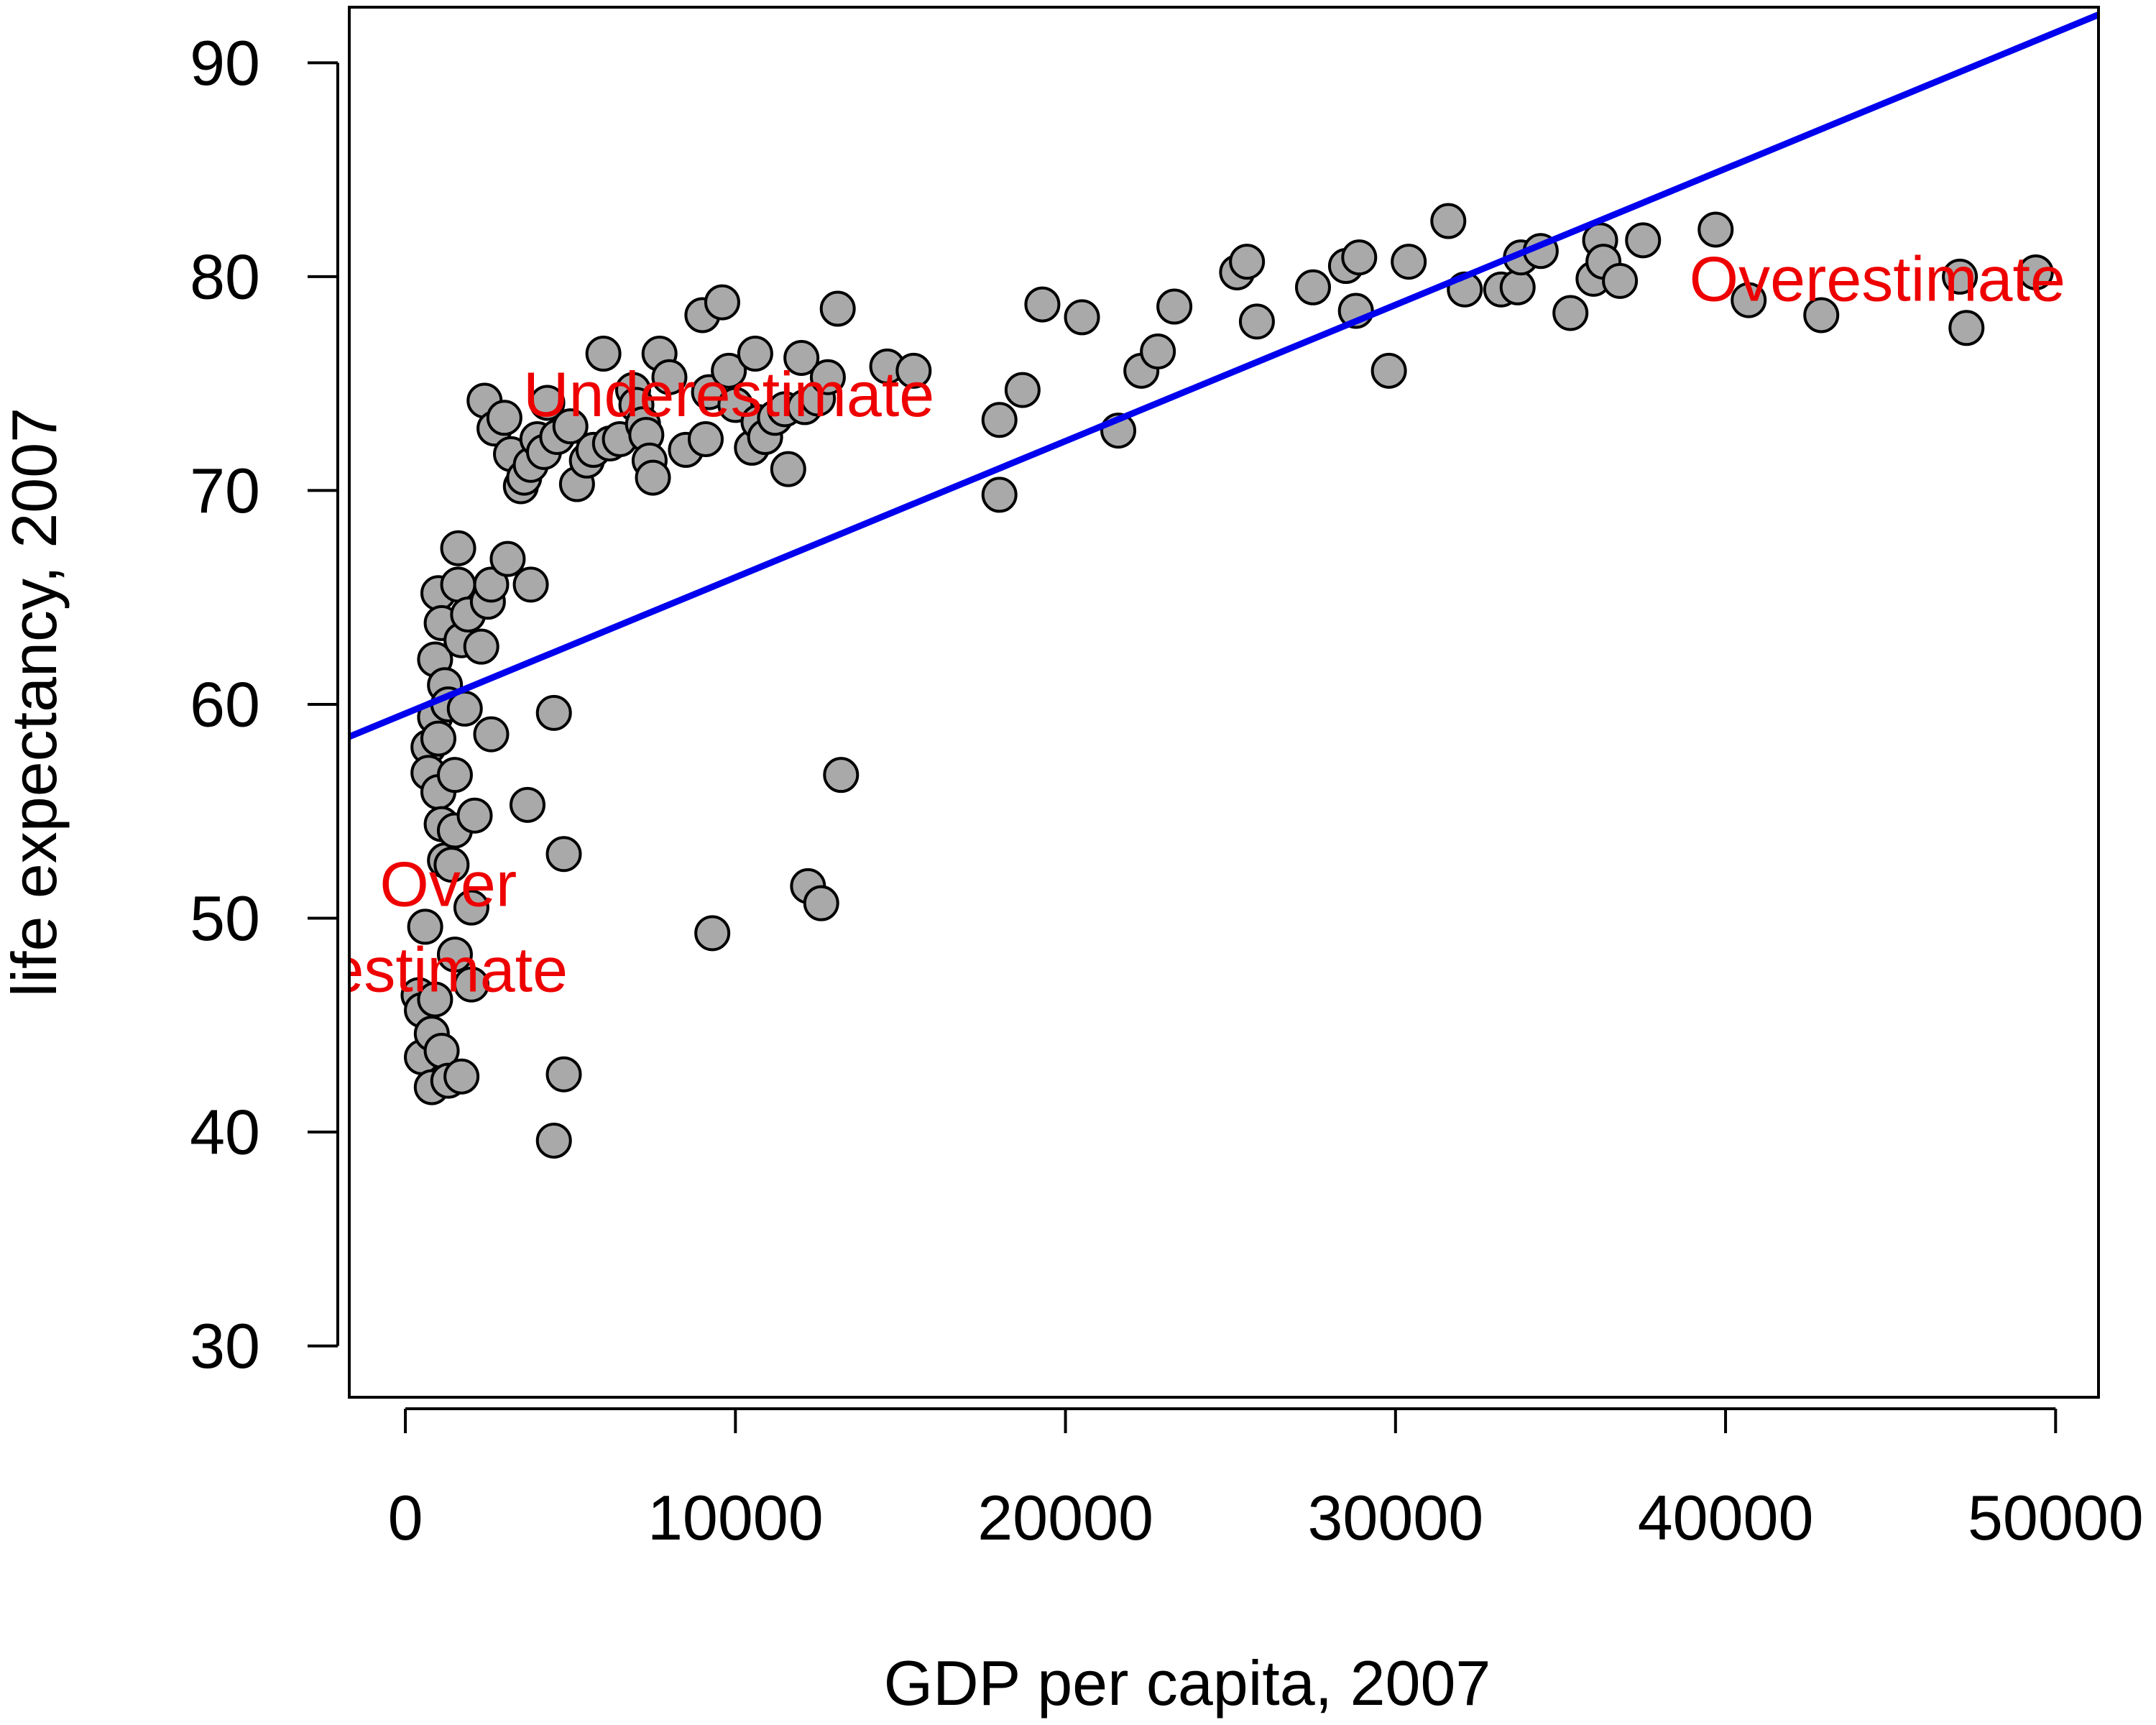 The image size is (2156, 1725). I want to click on x-tick-label: 10000, so click(736, 1517).